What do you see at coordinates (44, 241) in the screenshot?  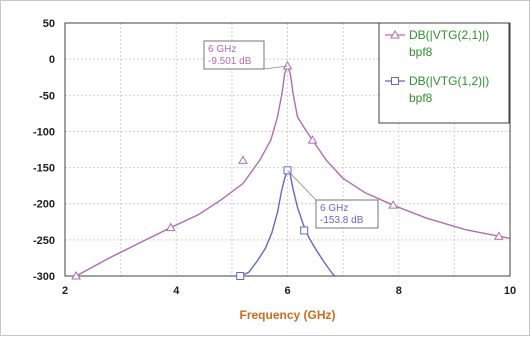 I see `y-tick-label: -250` at bounding box center [44, 241].